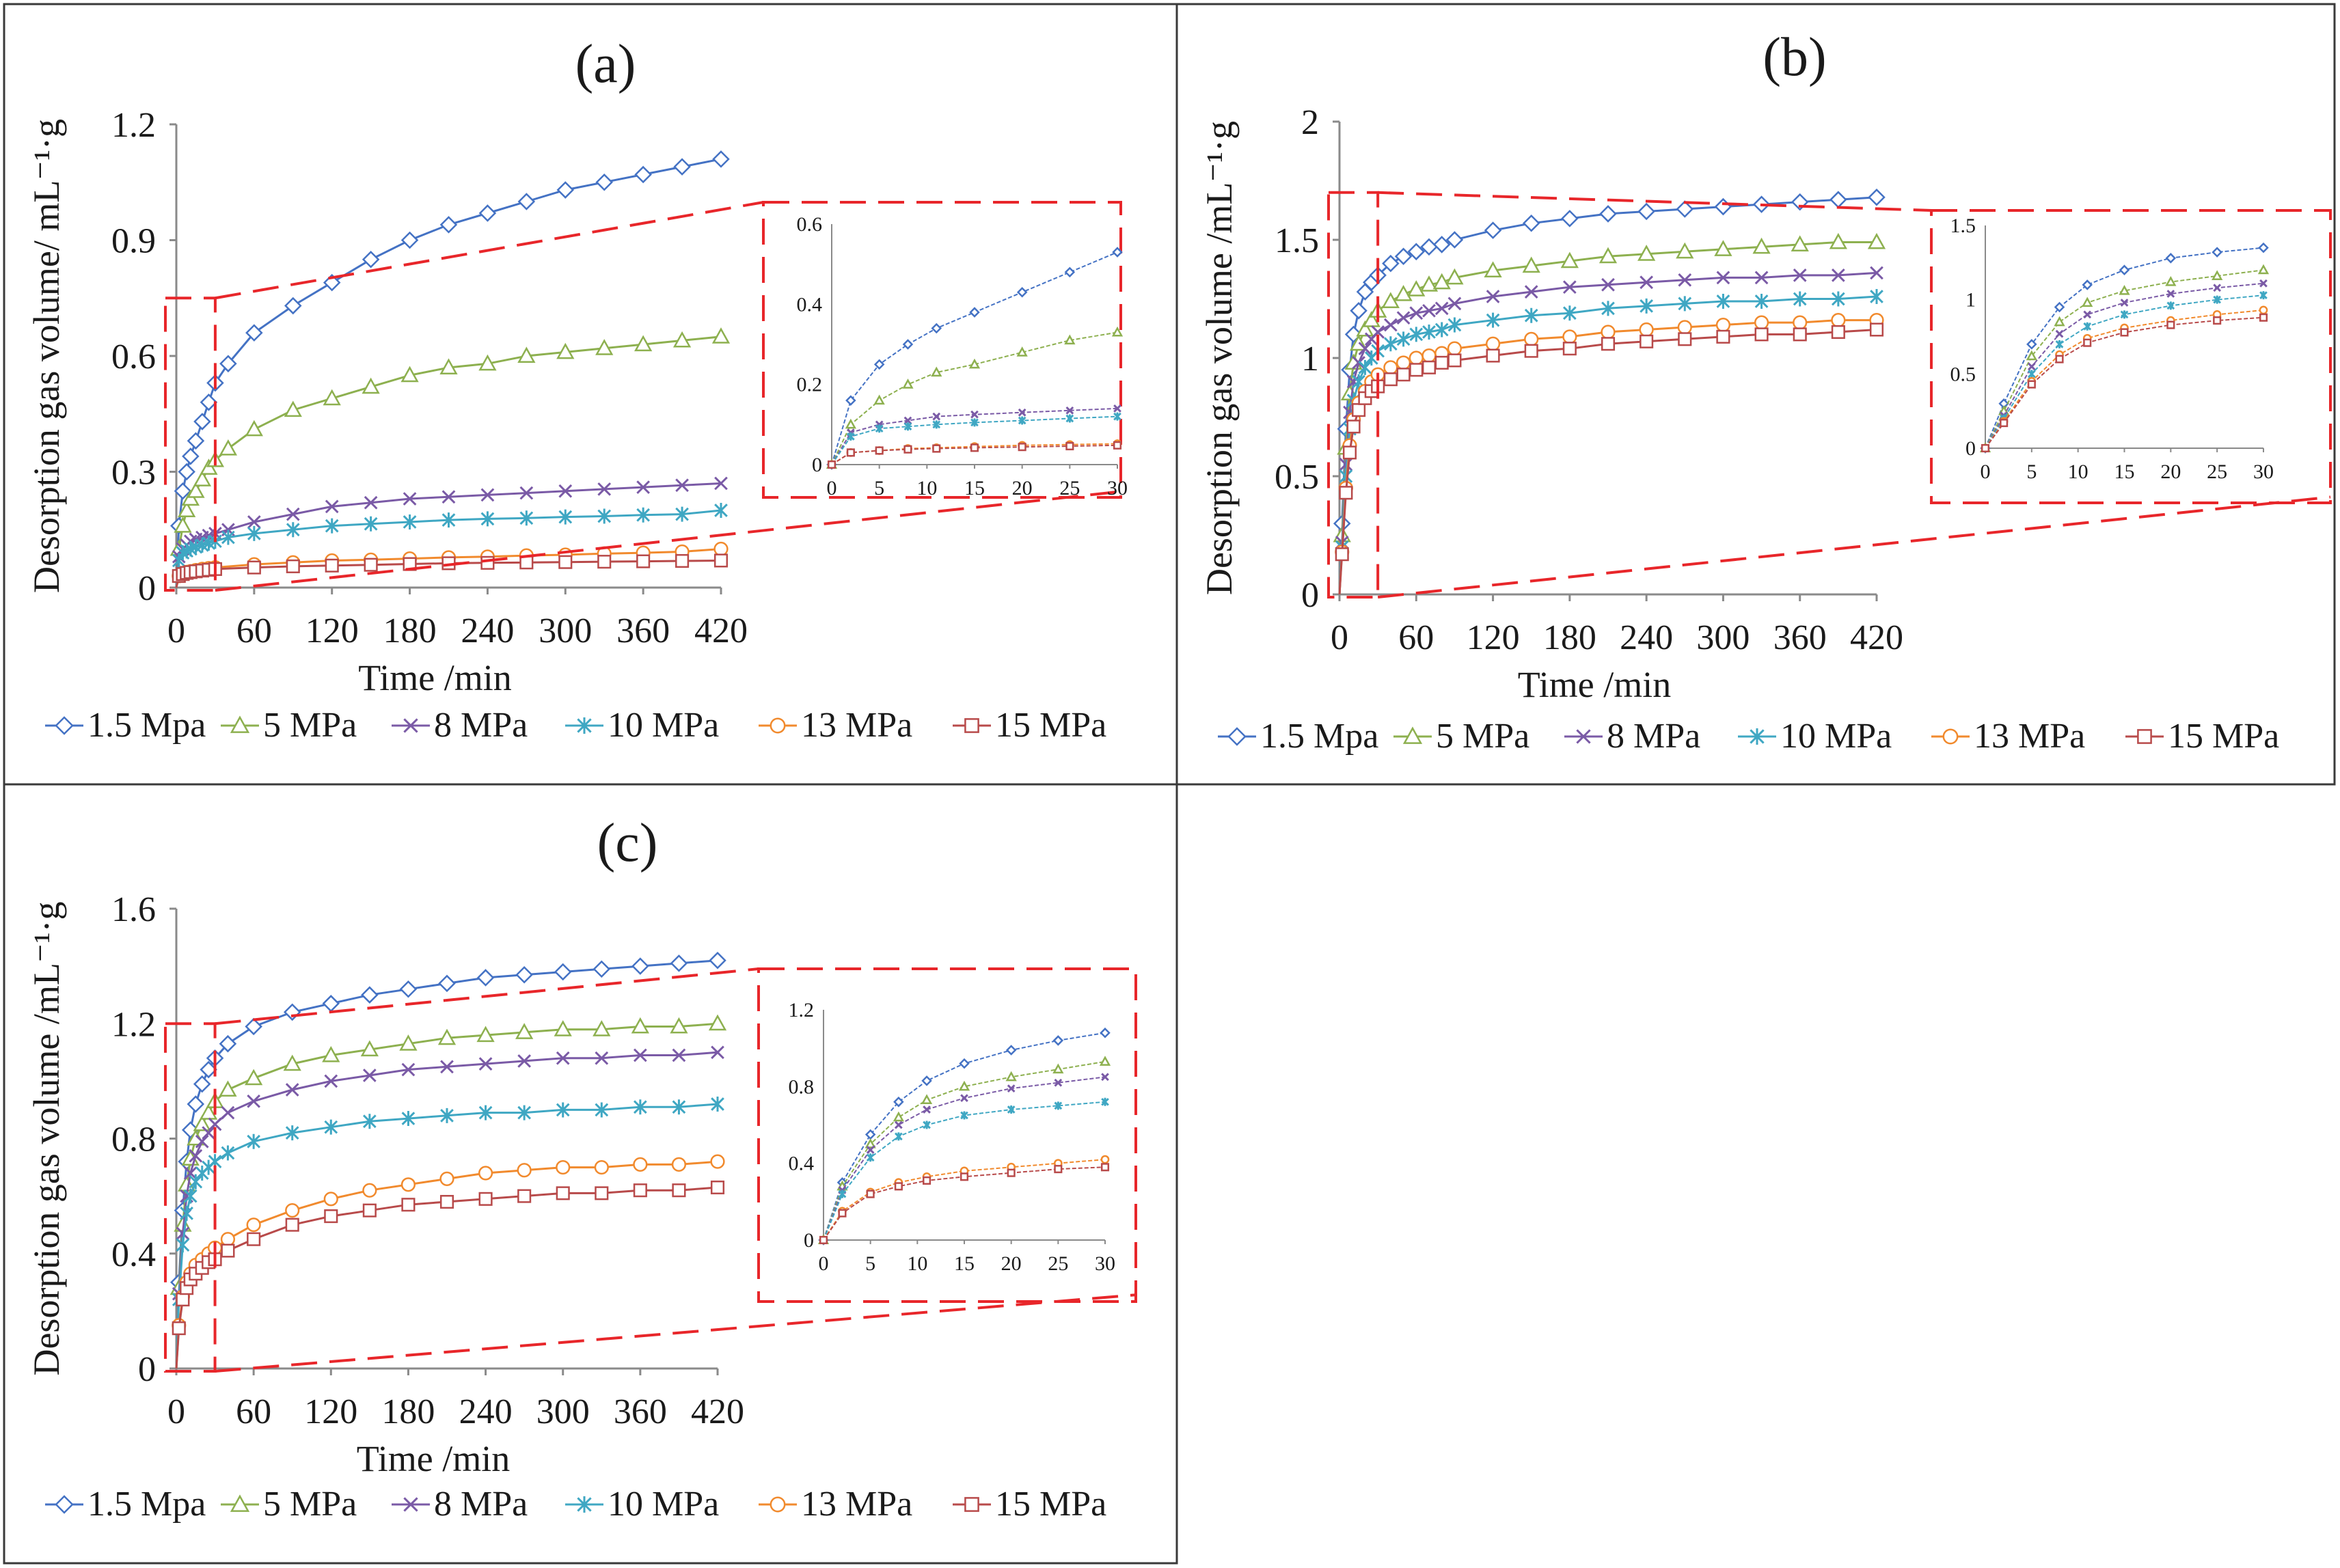 The image size is (2340, 1568). Describe the element at coordinates (810, 385) in the screenshot. I see `inset-y-tick-label: 0.2` at that location.